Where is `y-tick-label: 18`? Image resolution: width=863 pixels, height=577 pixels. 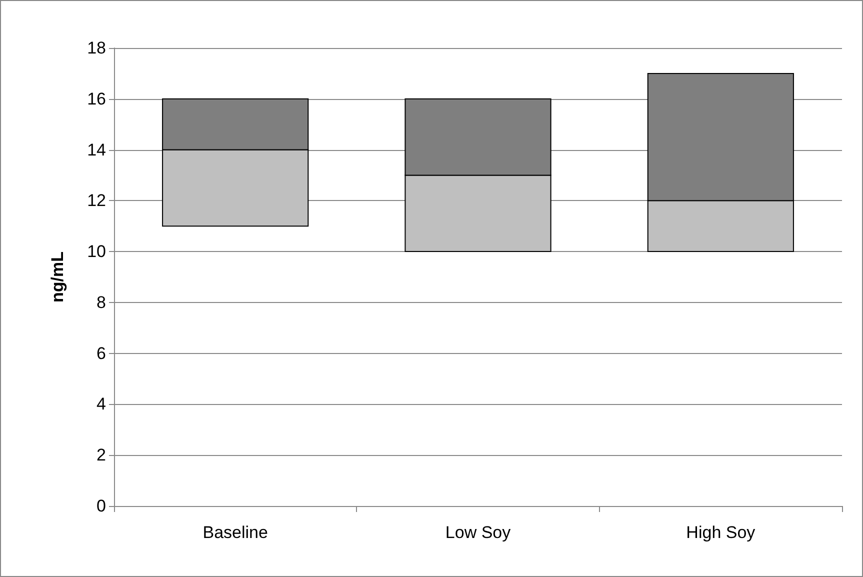
y-tick-label: 18 is located at coordinates (96, 48).